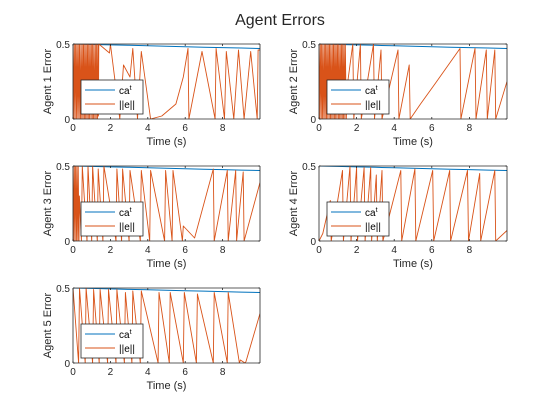  What do you see at coordinates (185, 128) in the screenshot?
I see `agent-1-x-tick-label: 6` at bounding box center [185, 128].